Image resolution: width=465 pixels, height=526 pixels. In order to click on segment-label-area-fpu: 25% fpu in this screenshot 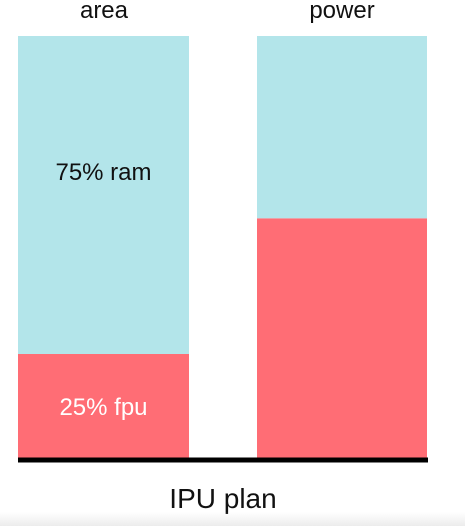, I will do `click(103, 407)`.